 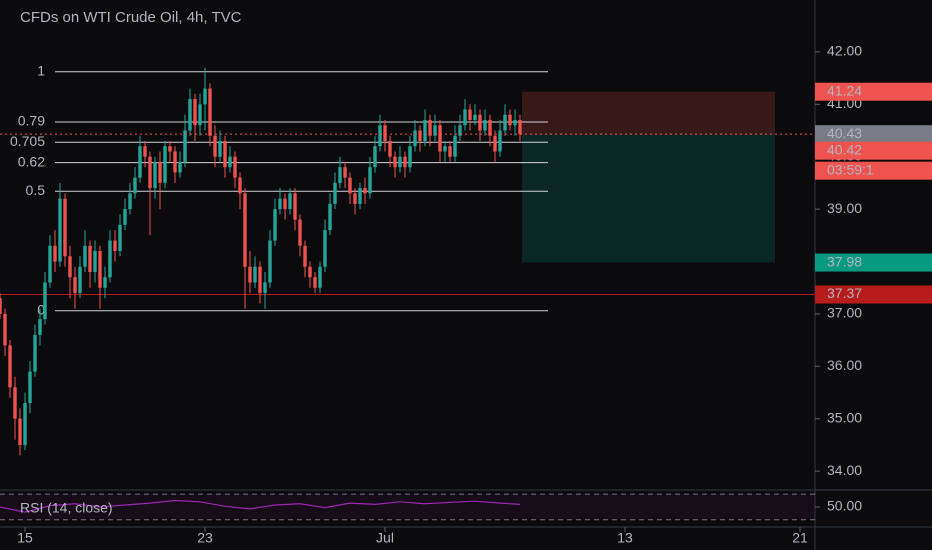 What do you see at coordinates (844, 506) in the screenshot?
I see `rsi-y-tick-label: 50.00` at bounding box center [844, 506].